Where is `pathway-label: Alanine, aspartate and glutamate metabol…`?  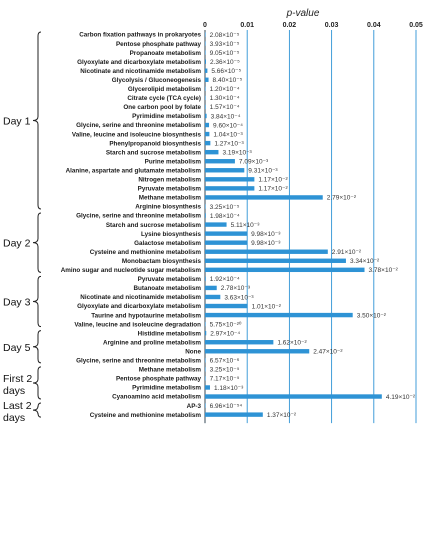
pathway-label: Alanine, aspartate and glutamate metabol… is located at coordinates (134, 170).